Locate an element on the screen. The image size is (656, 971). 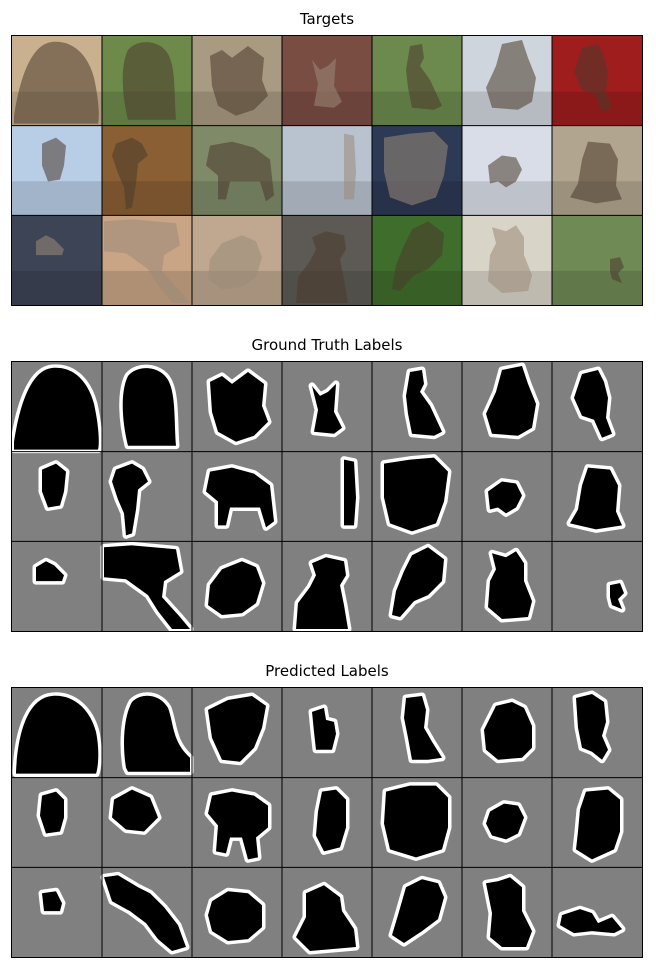
pred-foreground-r1-c3 is located at coordinates (237, 728).